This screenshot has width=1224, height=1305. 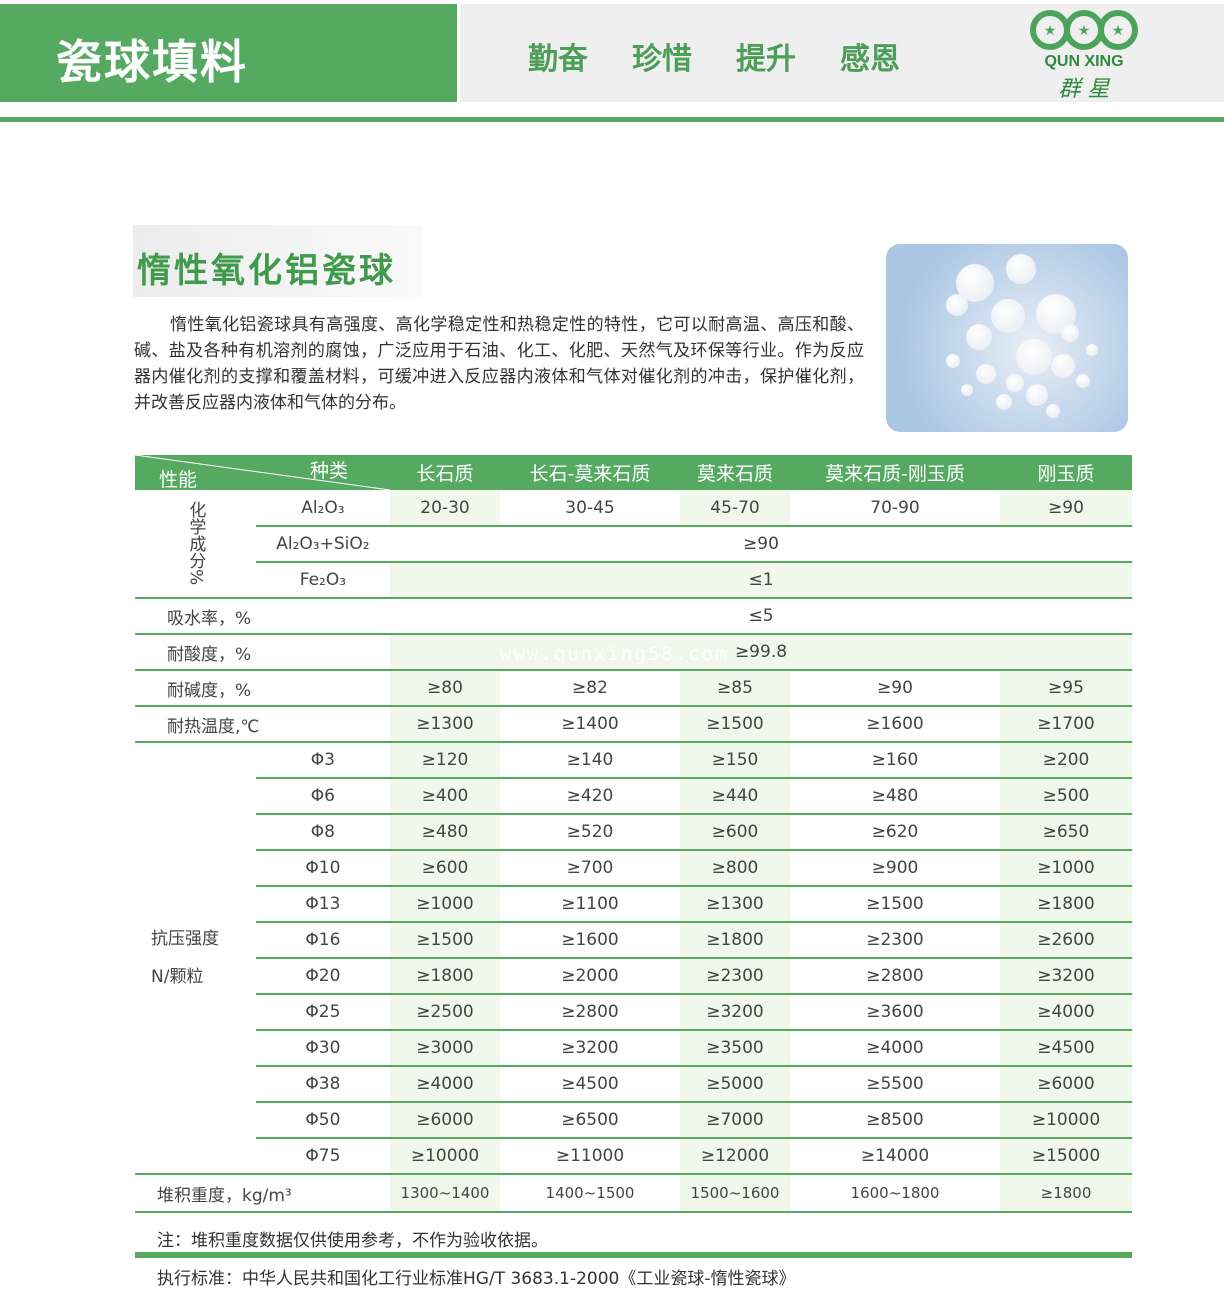 What do you see at coordinates (895, 472) in the screenshot?
I see `column-header: 莫来石质-刚玉质` at bounding box center [895, 472].